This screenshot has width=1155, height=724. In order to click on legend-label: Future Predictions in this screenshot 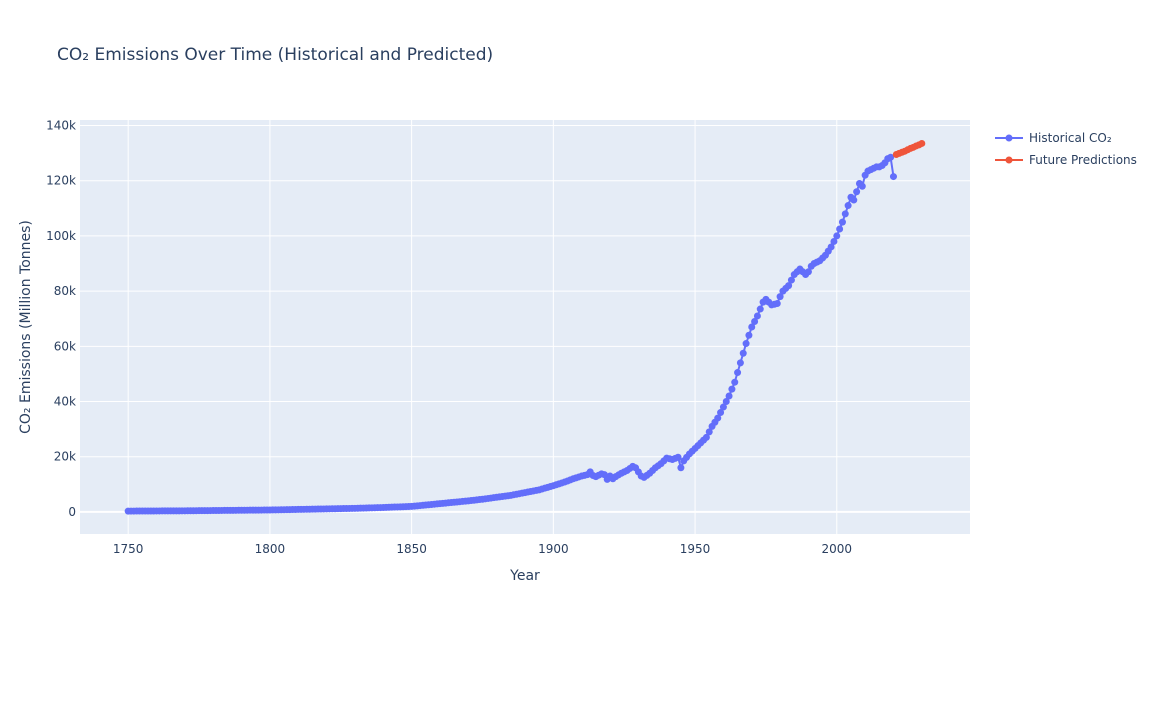, I will do `click(1083, 160)`.